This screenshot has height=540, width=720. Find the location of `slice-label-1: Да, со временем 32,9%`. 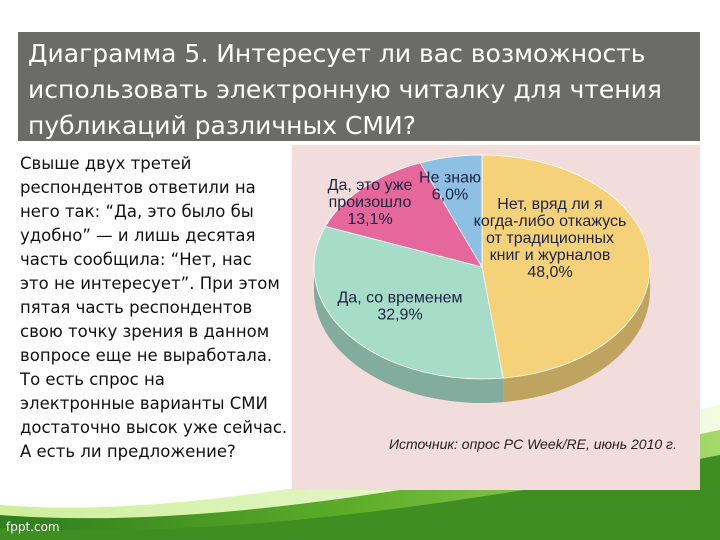

slice-label-1: Да, со временем 32,9% is located at coordinates (399, 307).